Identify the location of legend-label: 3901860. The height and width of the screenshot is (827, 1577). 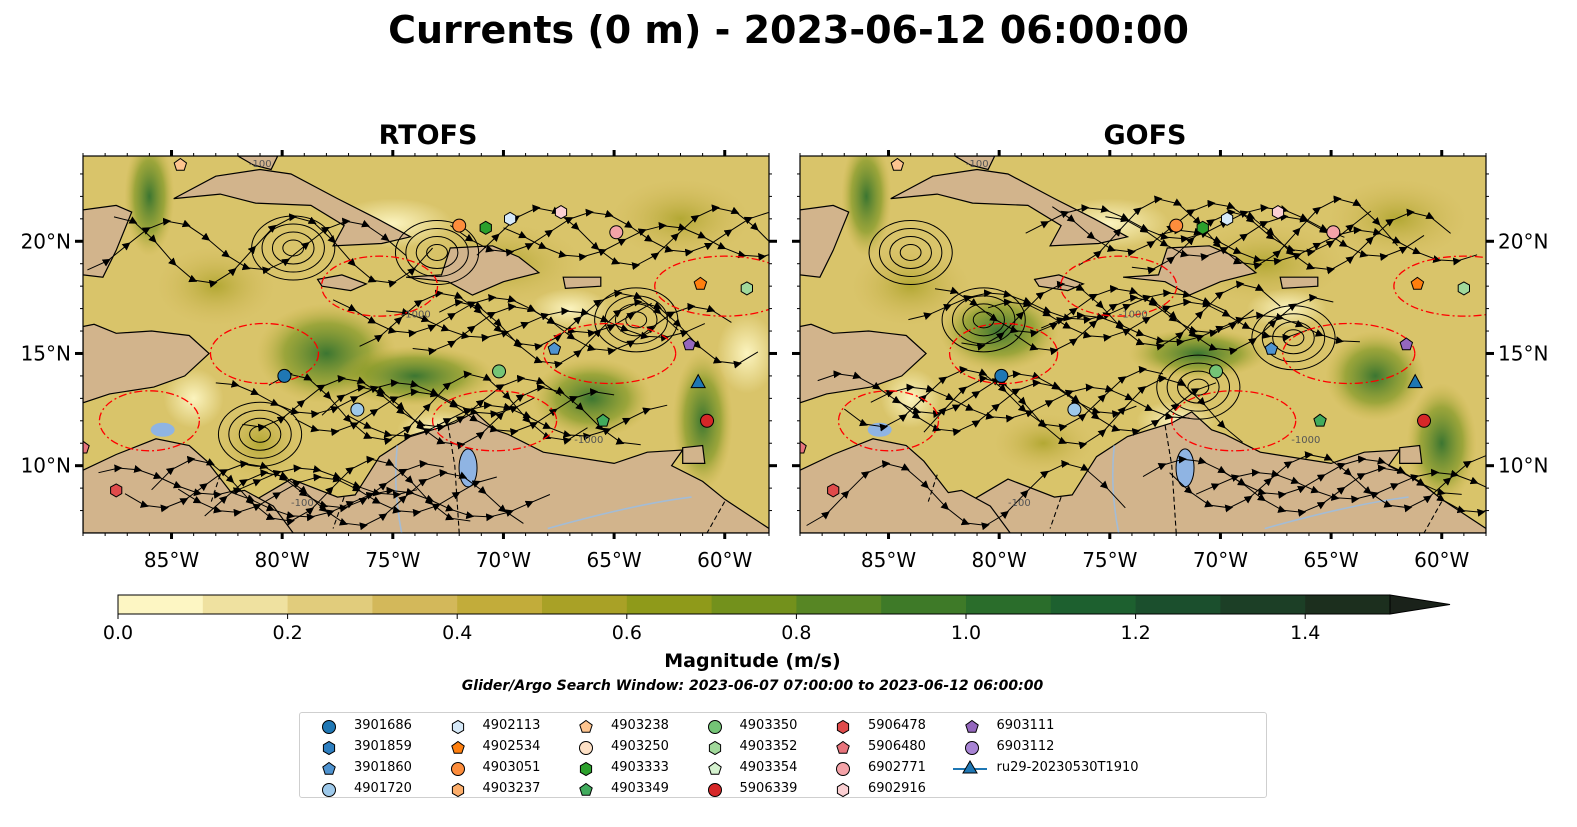
(383, 767).